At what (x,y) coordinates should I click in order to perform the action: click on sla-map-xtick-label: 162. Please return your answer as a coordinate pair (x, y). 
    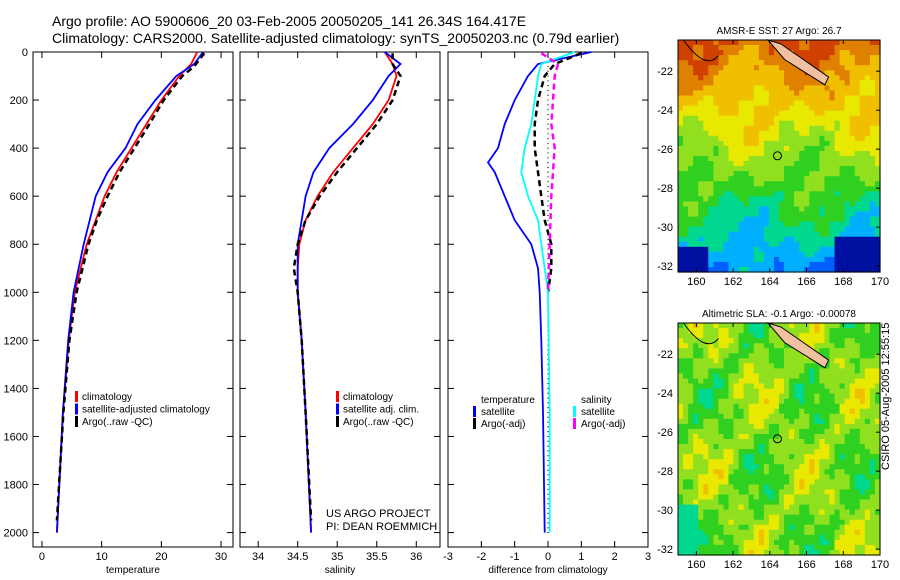
    Looking at the image, I should click on (733, 565).